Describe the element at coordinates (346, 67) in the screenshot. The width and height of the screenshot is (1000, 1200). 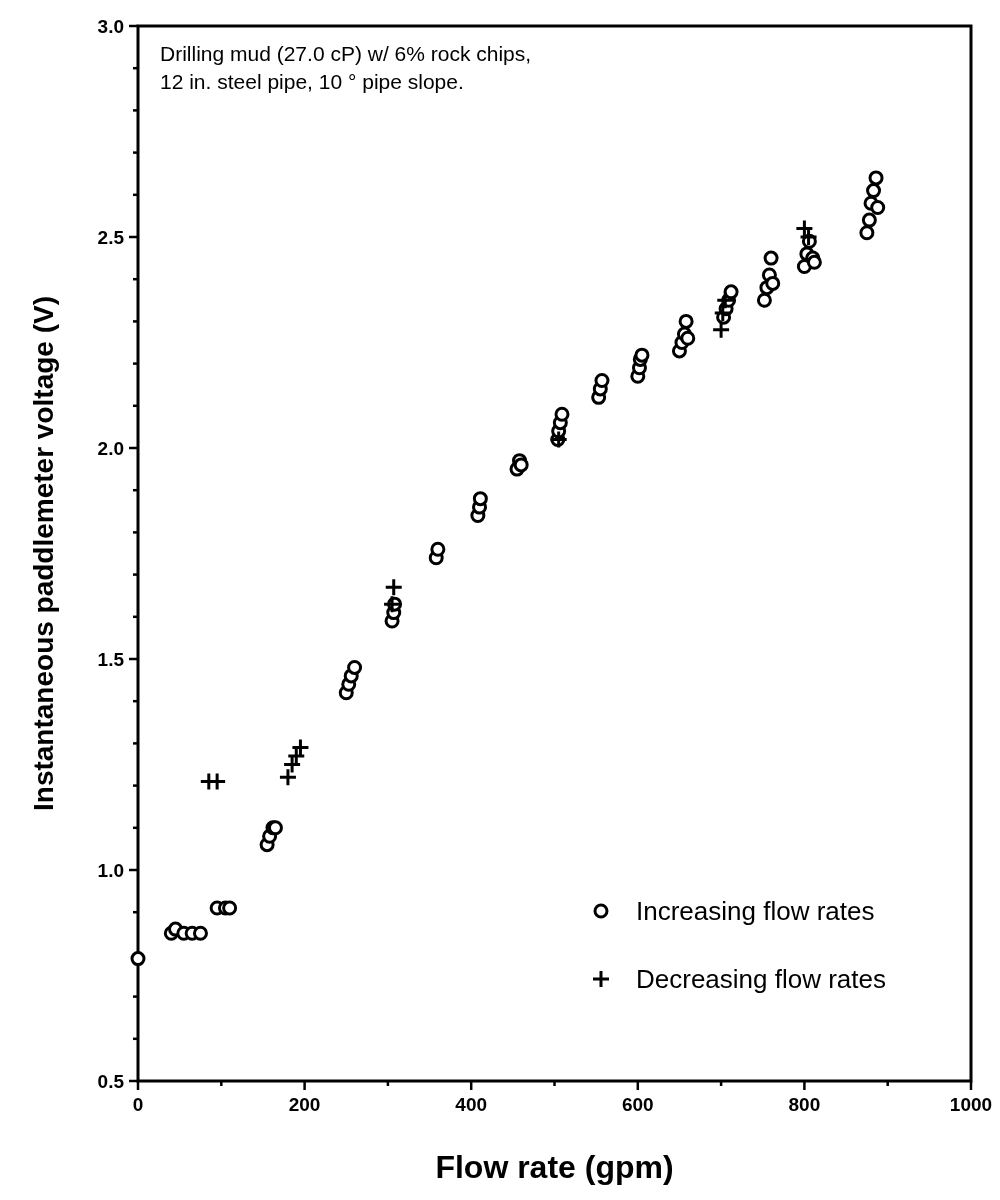
I see `annotation: Drilling mud (27.0 cP) w/ 6% rock chips, 12 in. steel pipe, 10 ° pipe slope.` at that location.